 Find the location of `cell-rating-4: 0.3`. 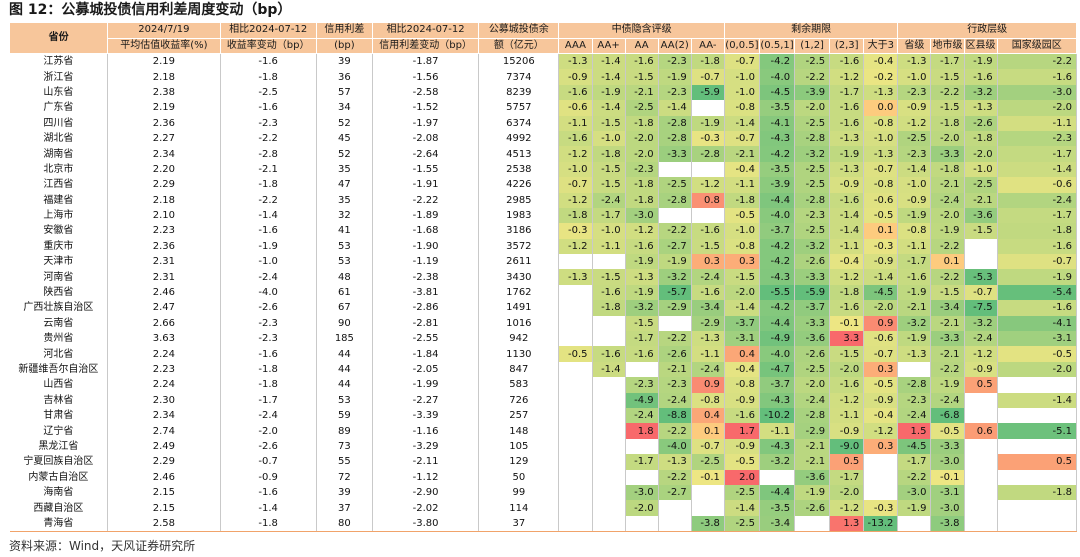

cell-rating-4: 0.3 is located at coordinates (708, 262).